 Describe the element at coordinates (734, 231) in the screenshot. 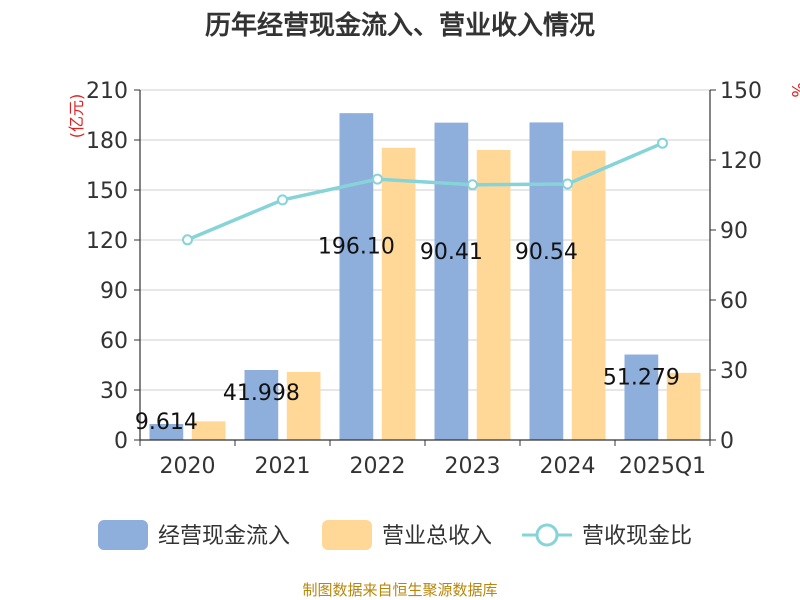

I see `right-tick-label: 90` at that location.